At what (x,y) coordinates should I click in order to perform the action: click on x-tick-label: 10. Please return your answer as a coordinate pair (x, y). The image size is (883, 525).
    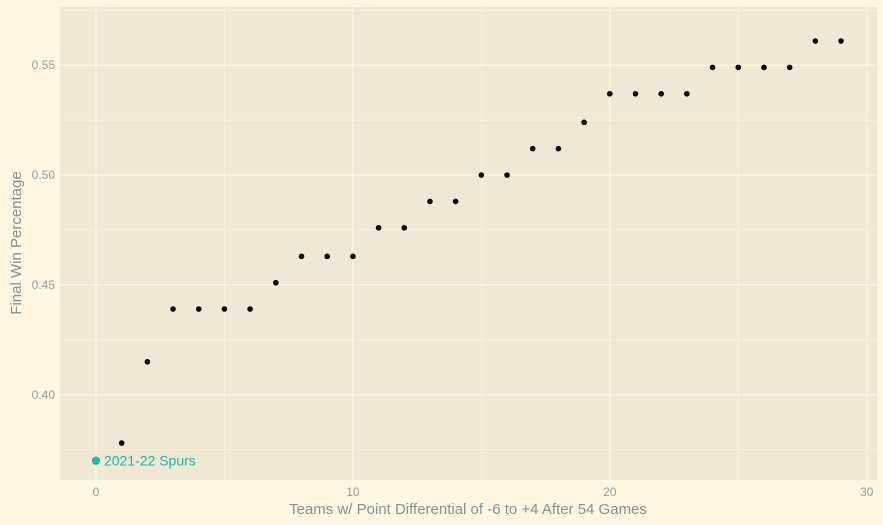
    Looking at the image, I should click on (353, 492).